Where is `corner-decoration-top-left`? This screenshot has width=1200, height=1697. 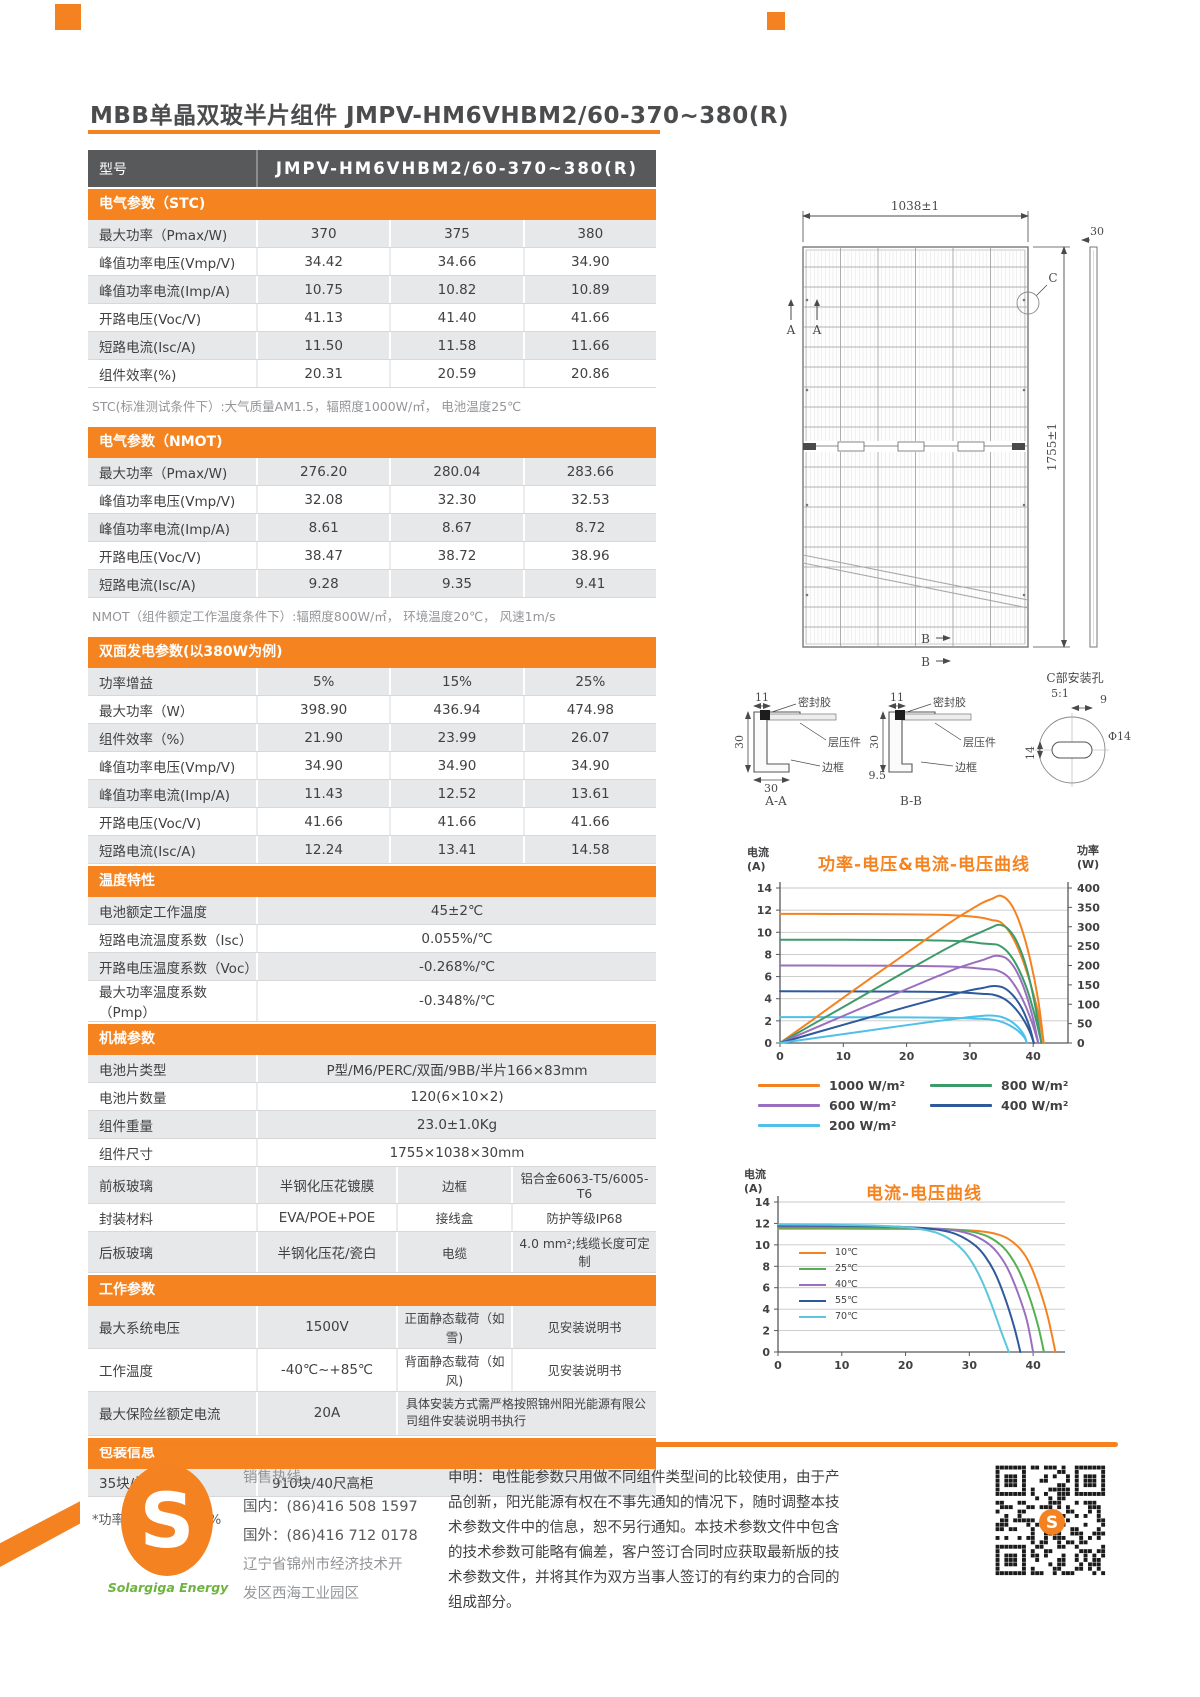 corner-decoration-top-left is located at coordinates (68, 17).